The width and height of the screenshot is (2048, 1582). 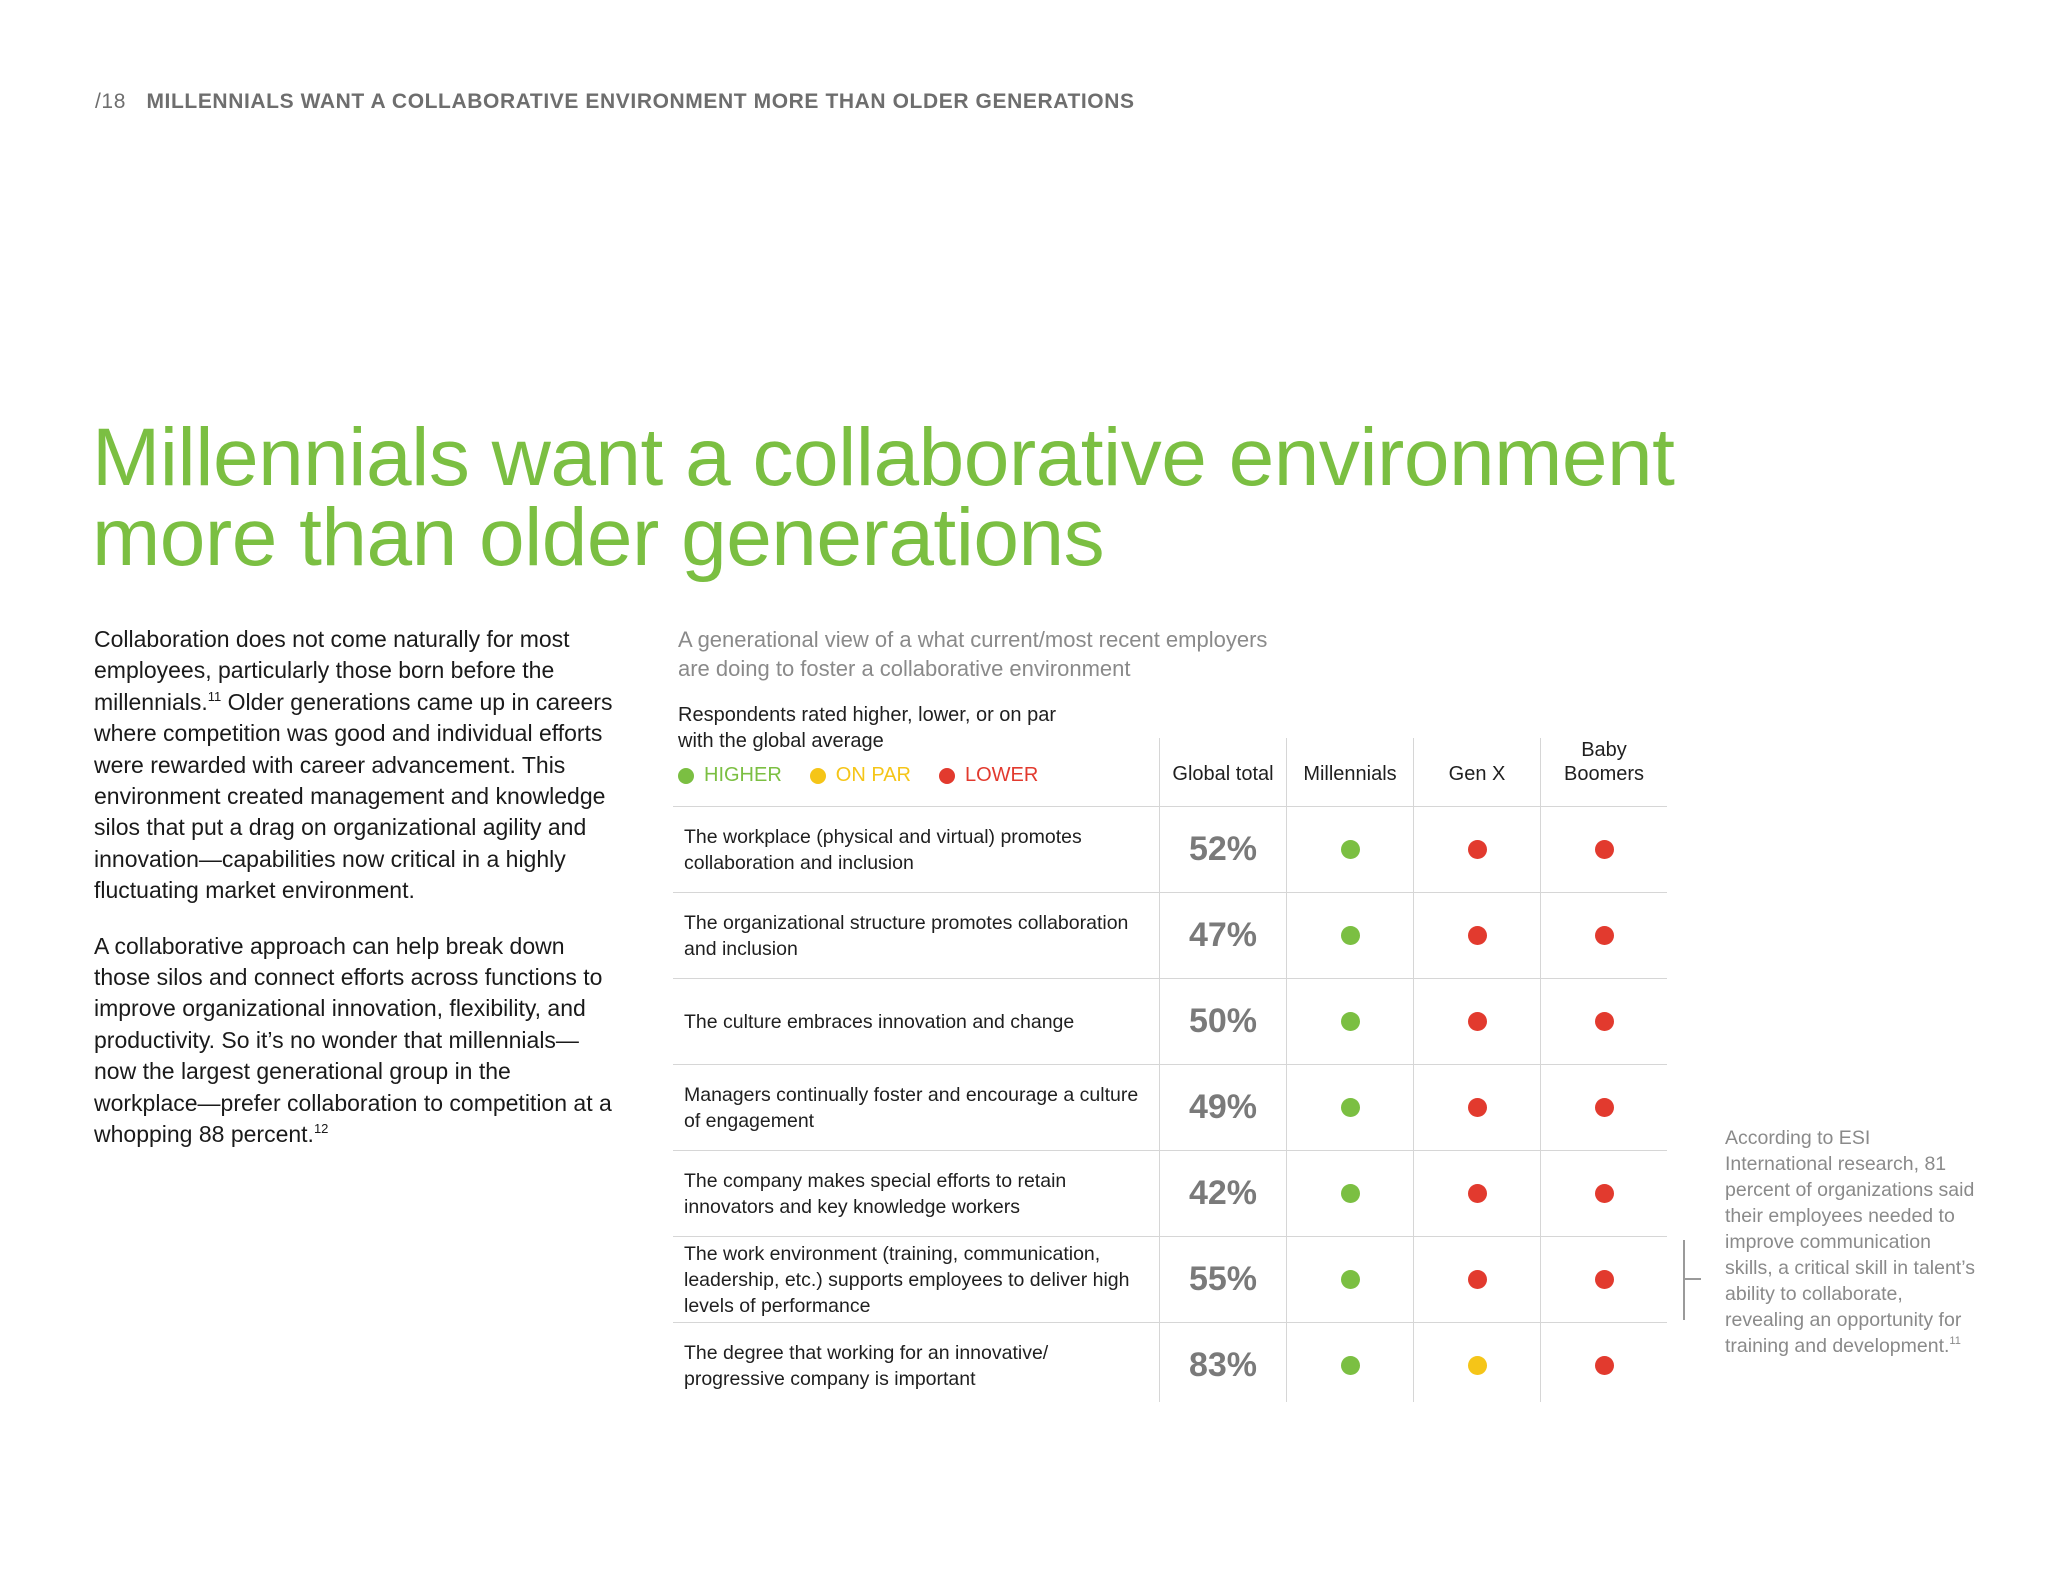 What do you see at coordinates (743, 775) in the screenshot?
I see `legend-label: HIGHER` at bounding box center [743, 775].